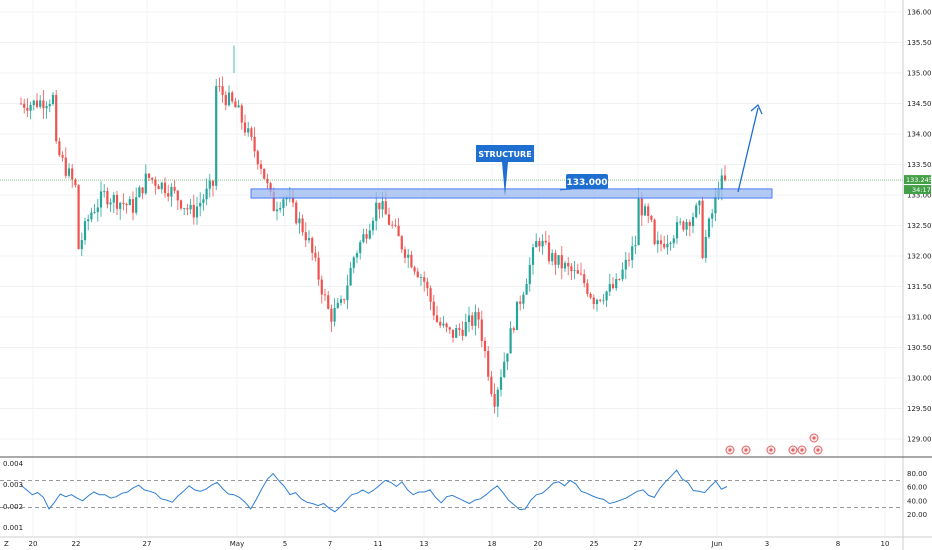 The image size is (932, 550). I want to click on price-tick-label: 131.500, so click(919, 287).